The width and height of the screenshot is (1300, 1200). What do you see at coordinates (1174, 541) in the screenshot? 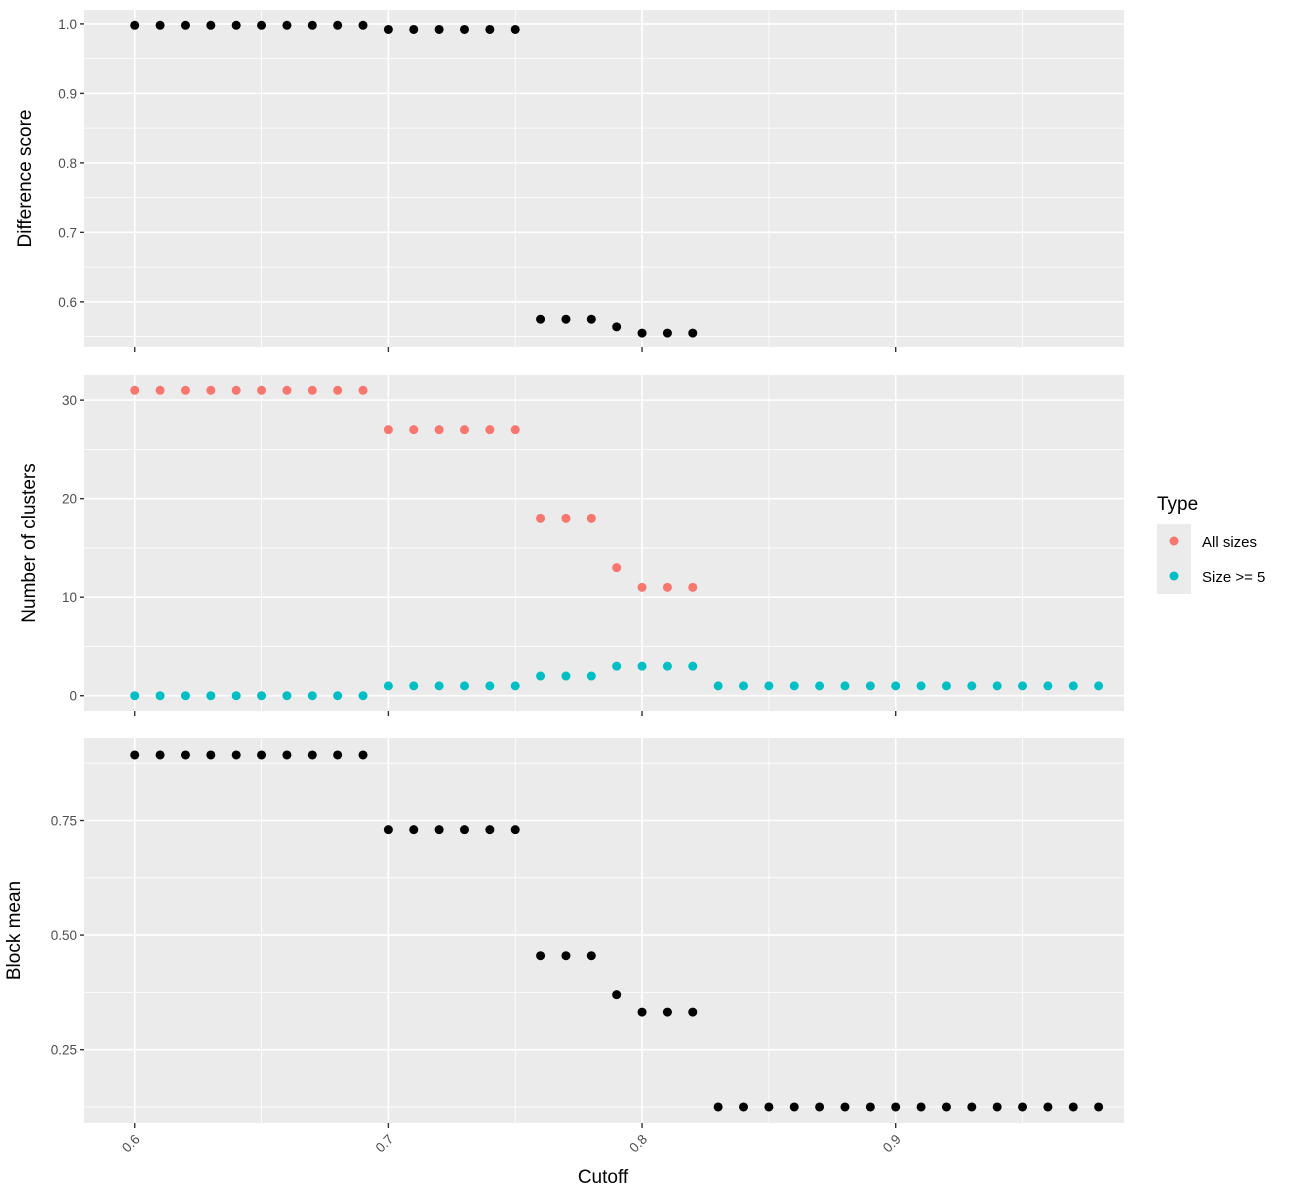
I see `legend-key-all-sizes` at bounding box center [1174, 541].